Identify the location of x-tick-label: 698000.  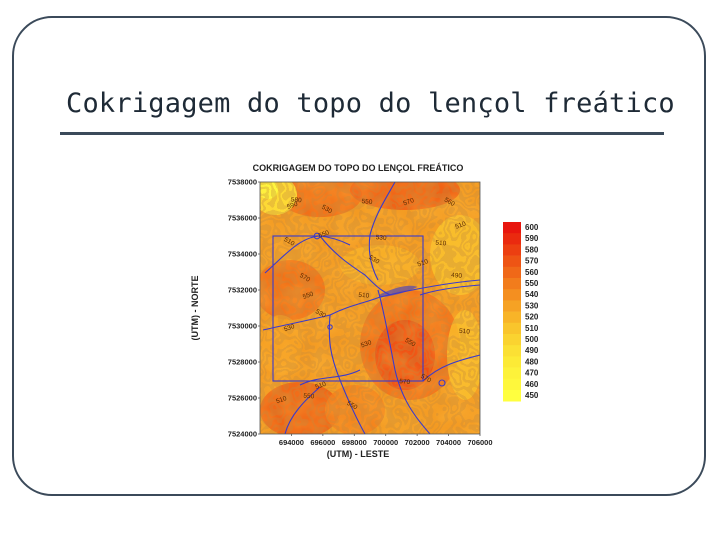
(354, 442).